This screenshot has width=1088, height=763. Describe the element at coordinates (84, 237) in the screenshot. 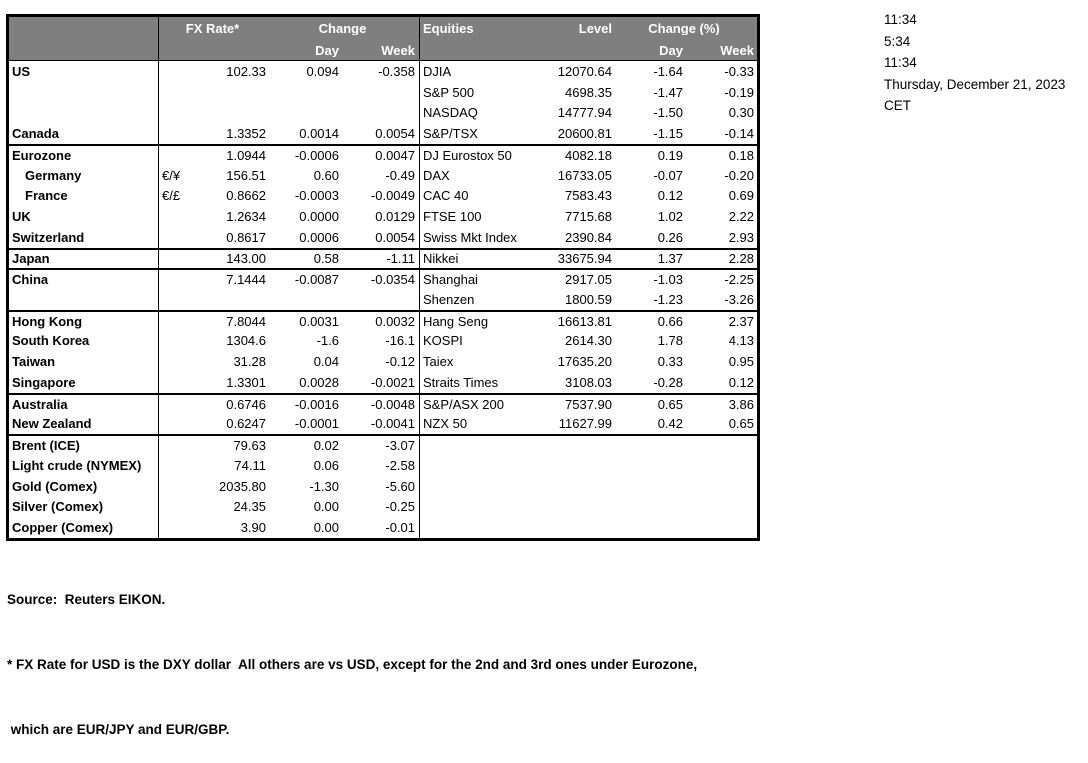

I see `country-label: Switzerland` at that location.